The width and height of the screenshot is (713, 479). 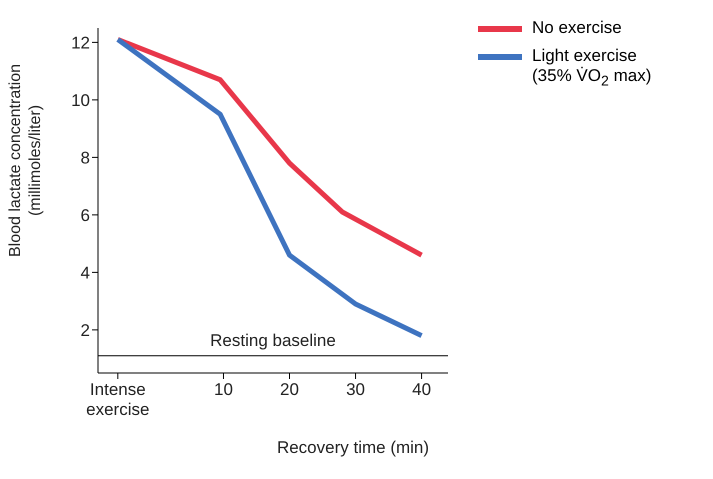 What do you see at coordinates (356, 389) in the screenshot?
I see `x-tick-label: 30` at bounding box center [356, 389].